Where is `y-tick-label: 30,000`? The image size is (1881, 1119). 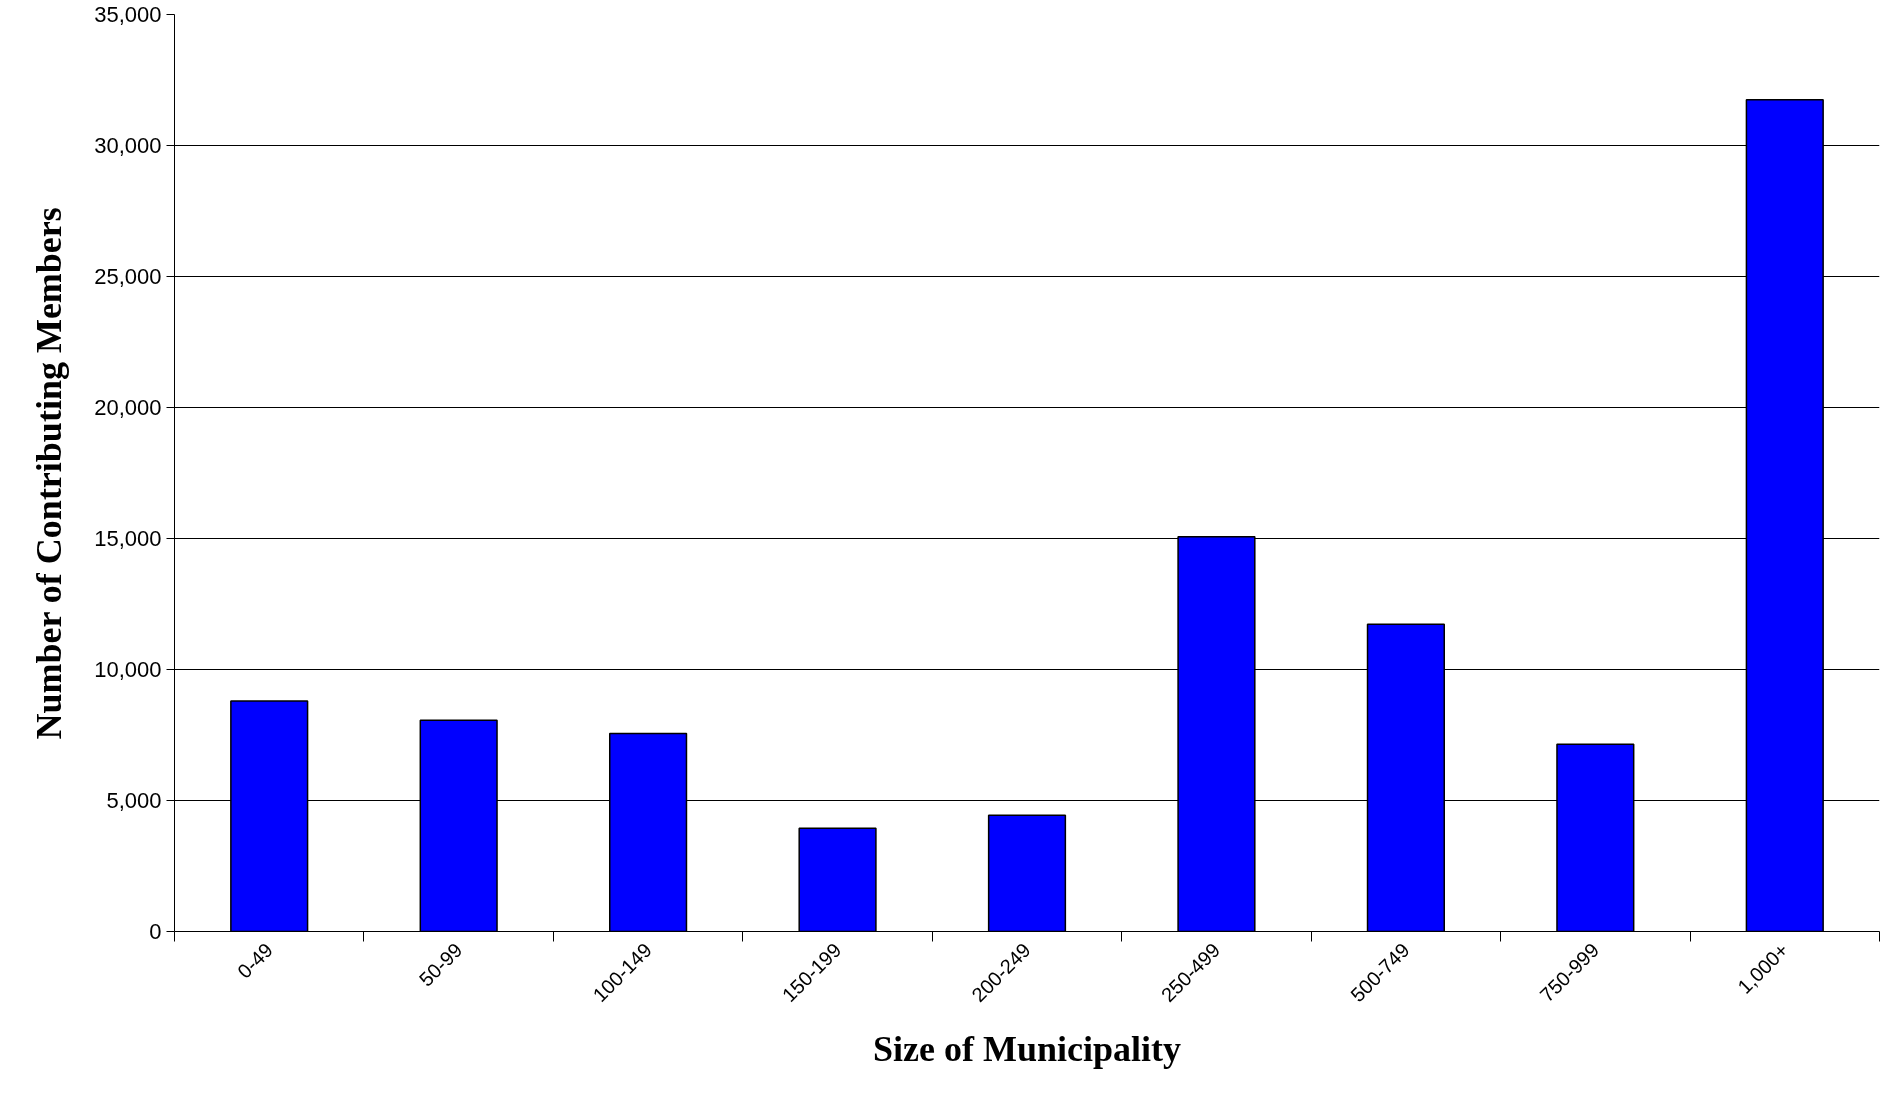
y-tick-label: 30,000 is located at coordinates (128, 145).